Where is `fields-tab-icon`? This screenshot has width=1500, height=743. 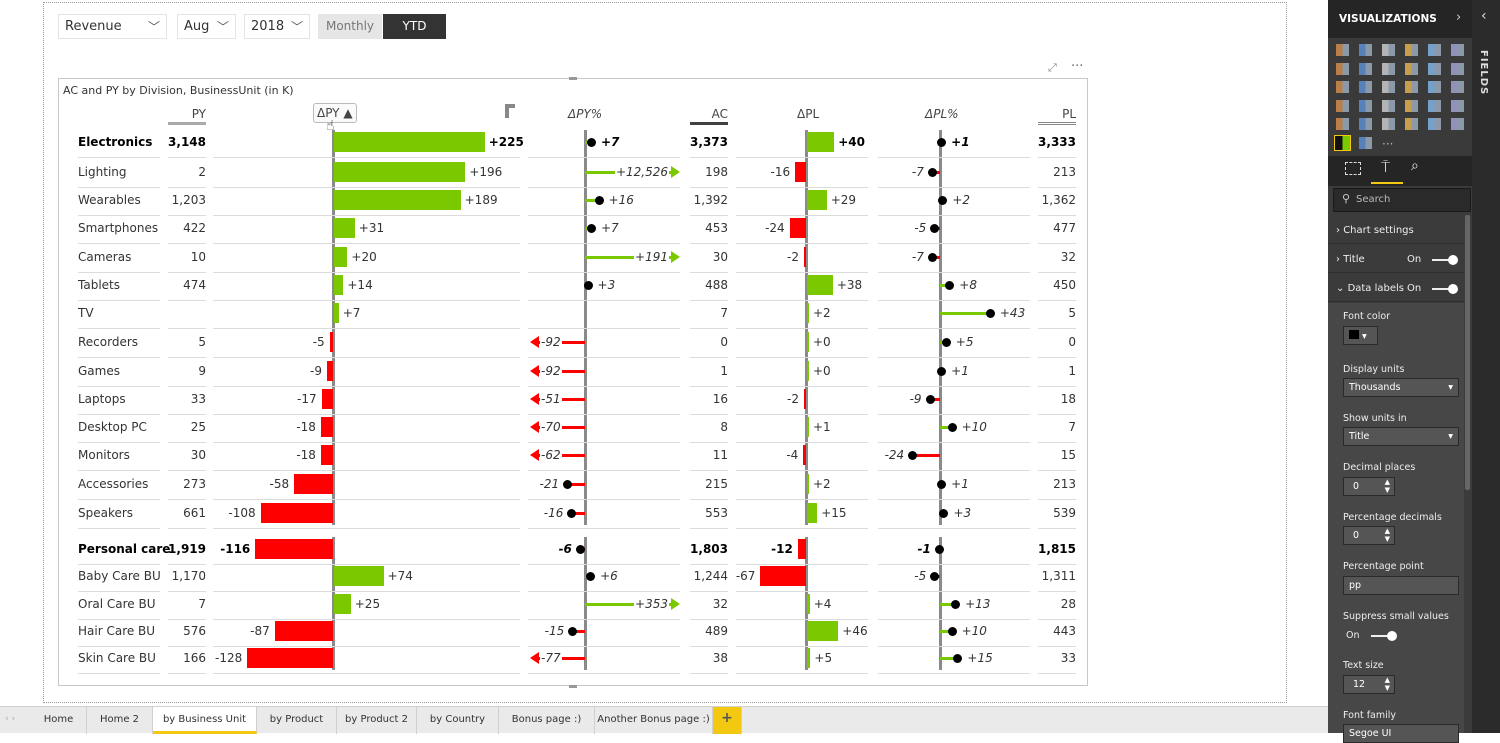
fields-tab-icon is located at coordinates (1353, 168).